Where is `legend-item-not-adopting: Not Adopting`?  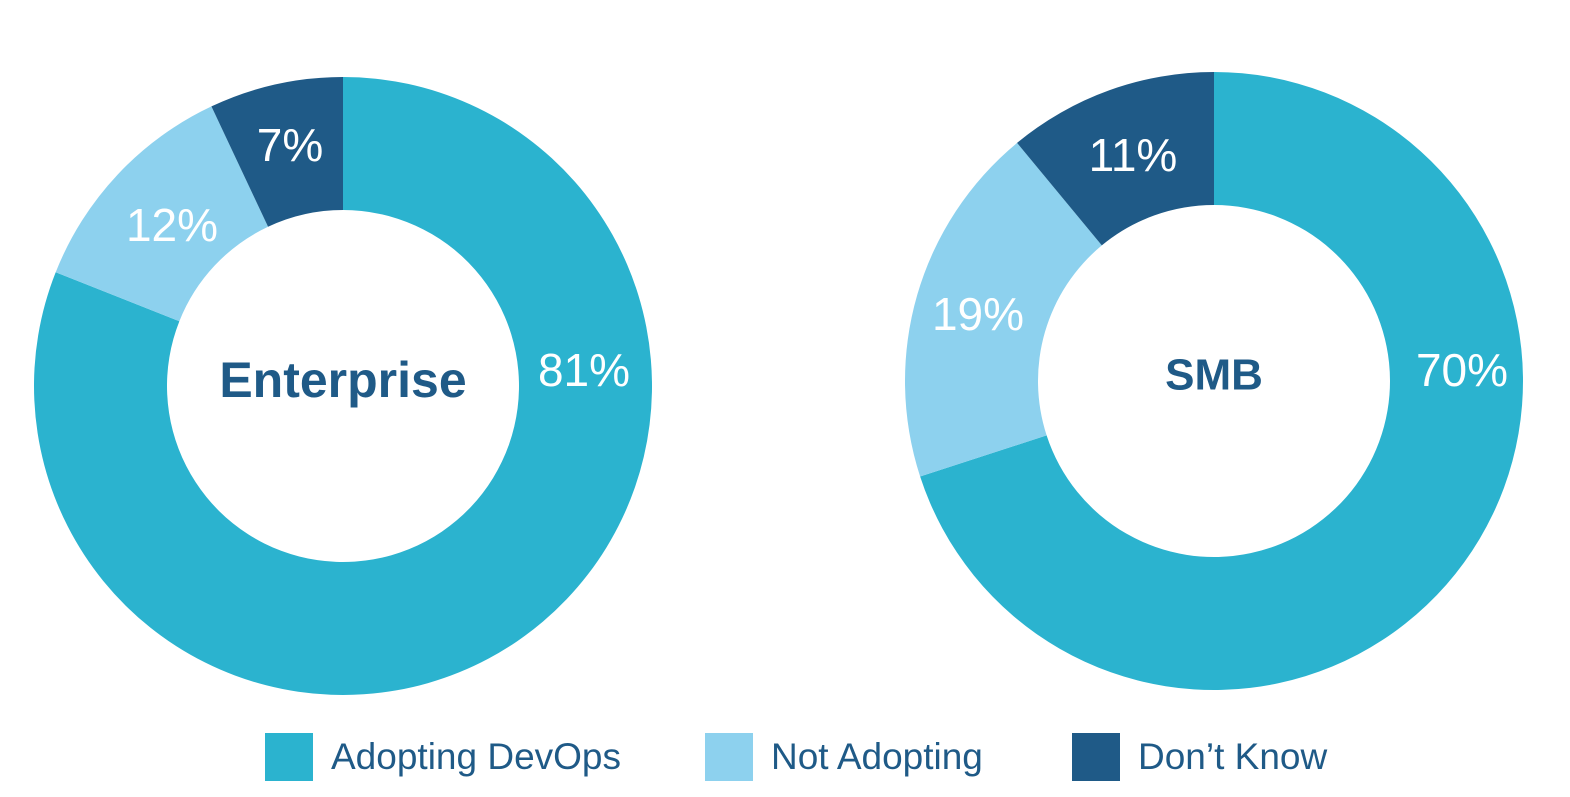
legend-item-not-adopting: Not Adopting is located at coordinates (844, 757).